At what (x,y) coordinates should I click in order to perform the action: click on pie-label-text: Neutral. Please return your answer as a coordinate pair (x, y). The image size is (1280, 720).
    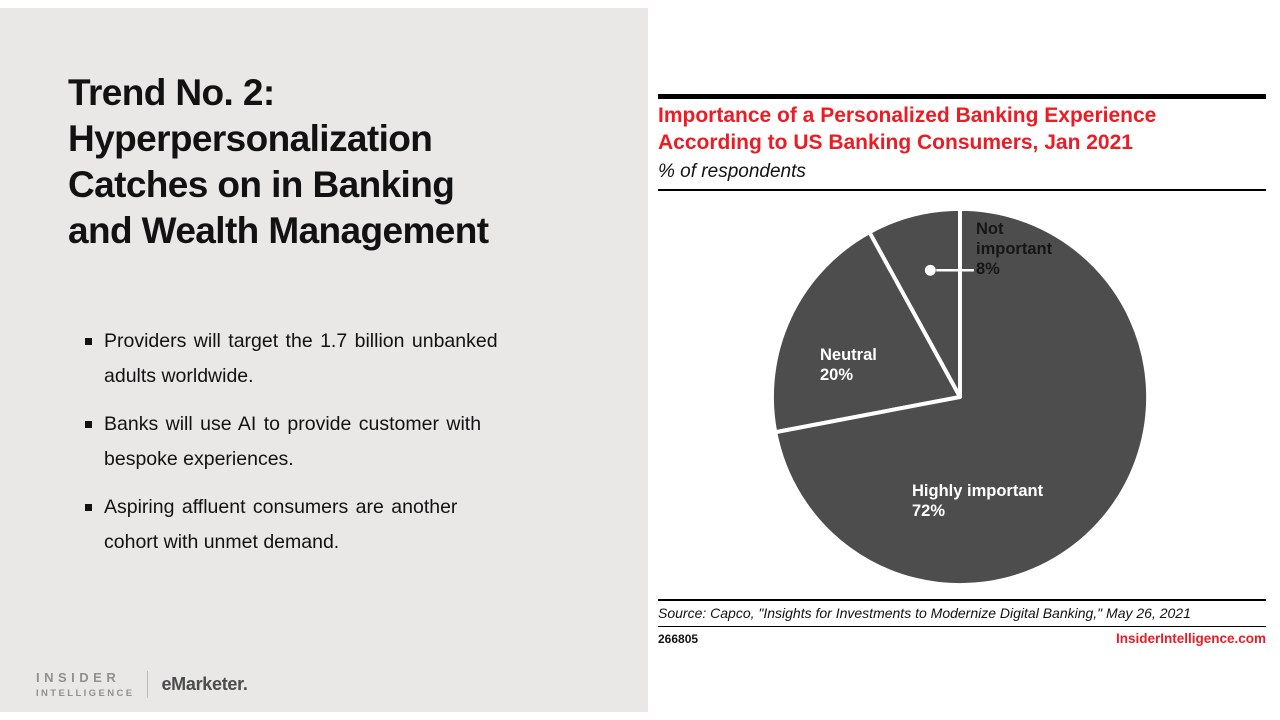
    Looking at the image, I should click on (848, 355).